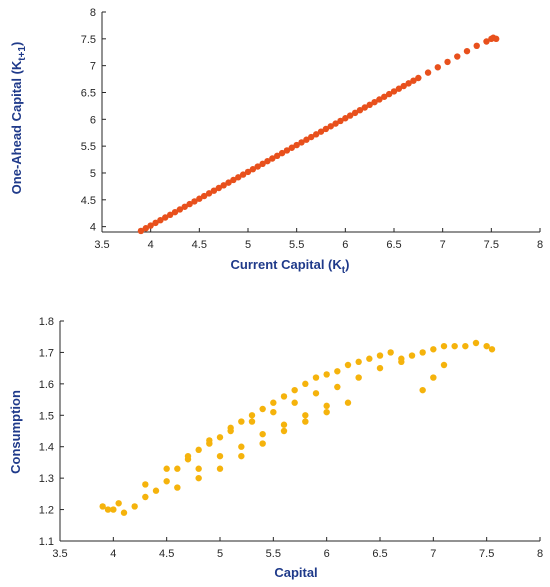 This screenshot has width=550, height=587. I want to click on x-ticks: 3.5 4 4.5 5 5.5 6 6.5 7 7.5 8, so click(318, 239).